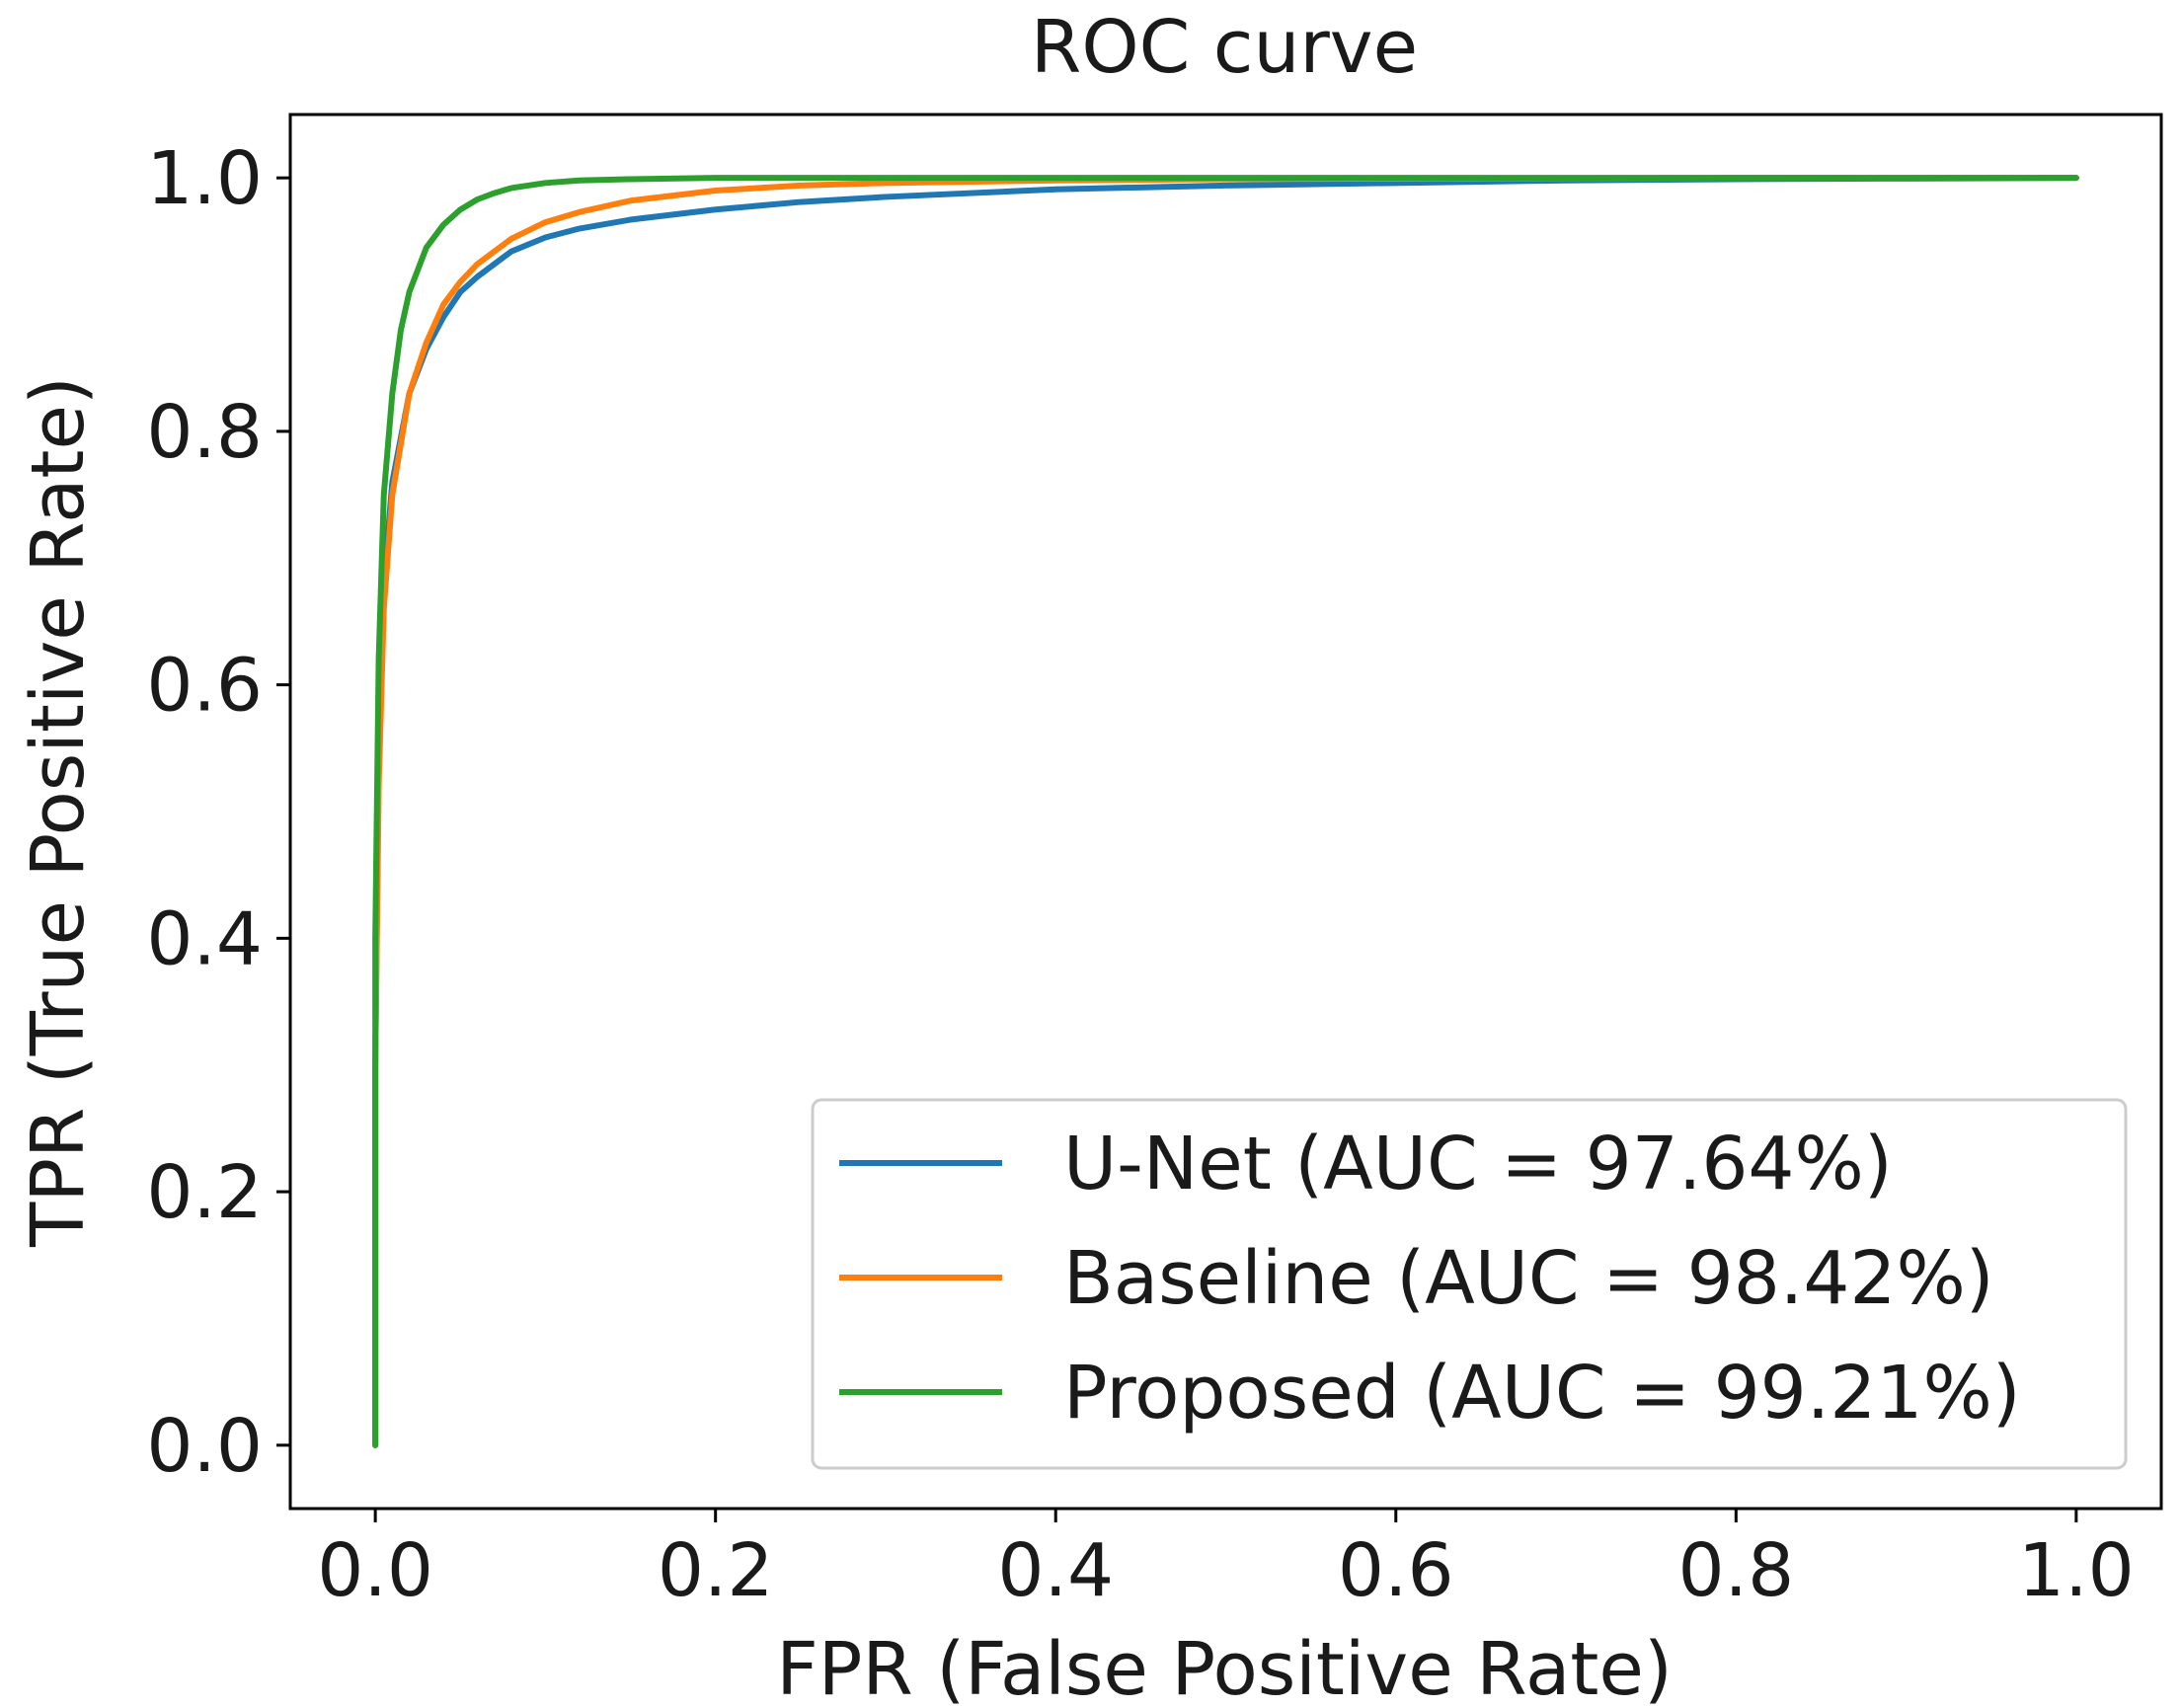  Describe the element at coordinates (58, 812) in the screenshot. I see `y-axis-title: TPR (True Positive Rate)` at that location.